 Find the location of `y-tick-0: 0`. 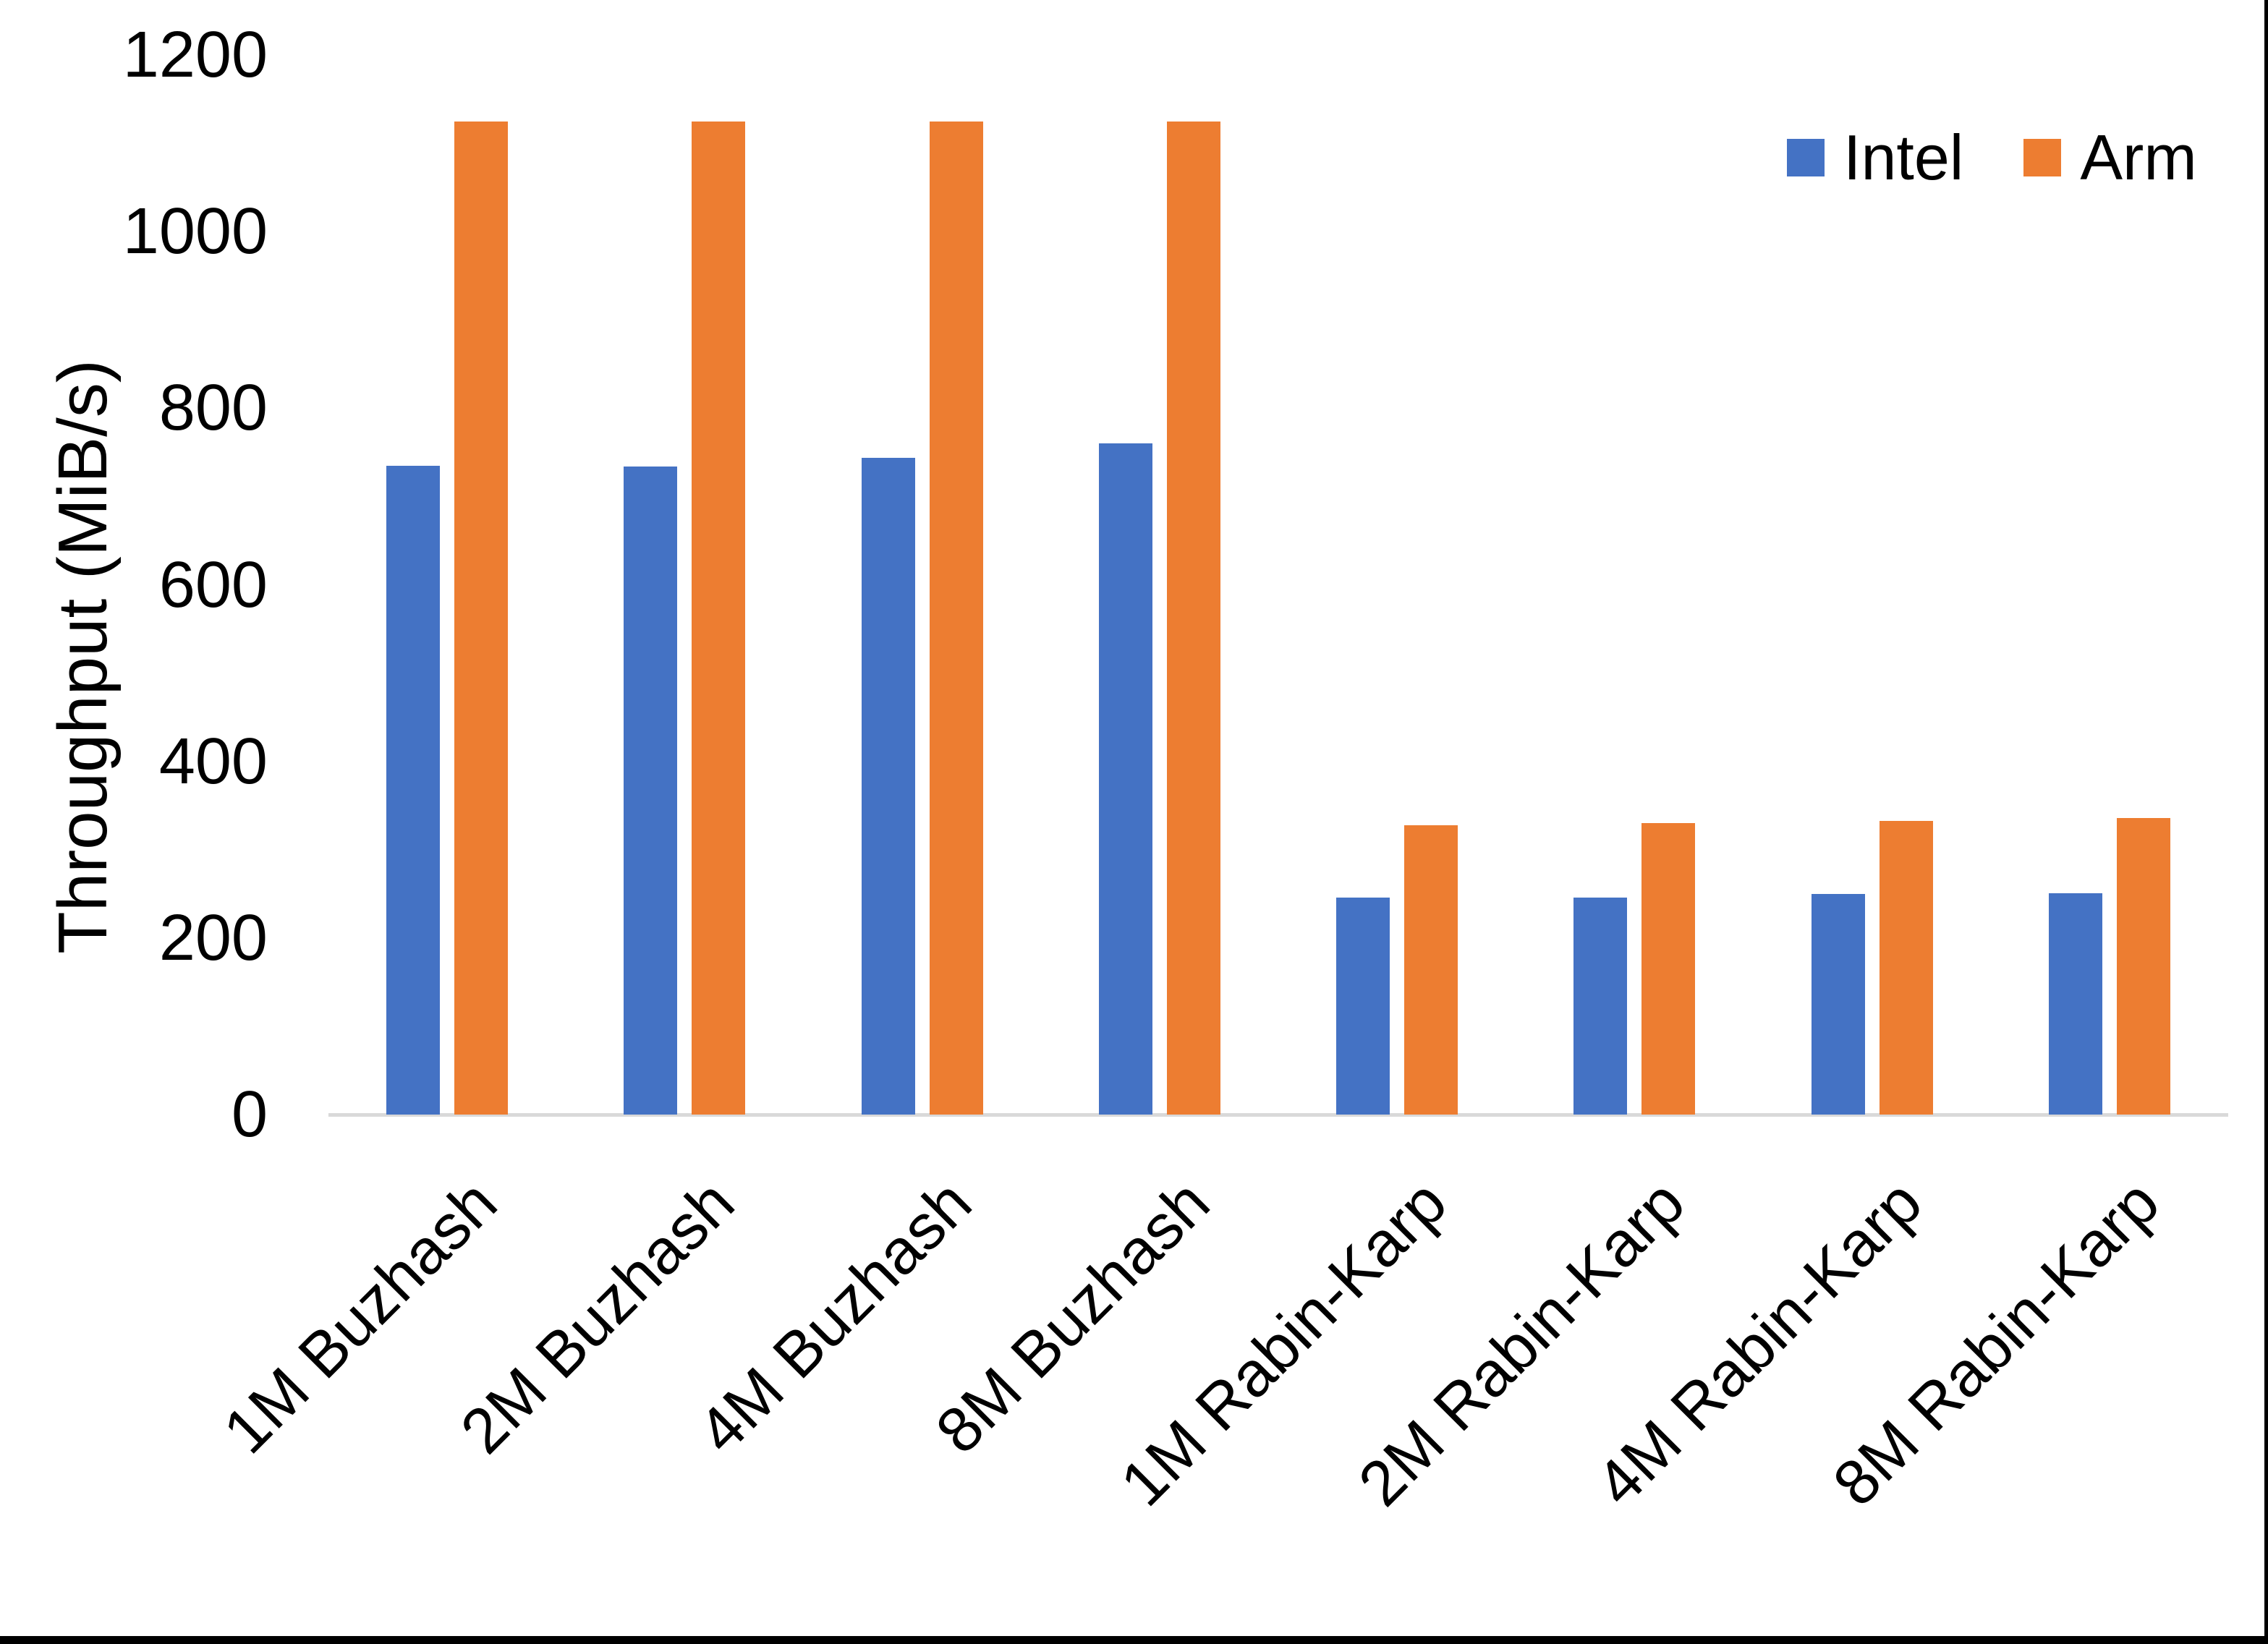

y-tick-0: 0 is located at coordinates (249, 1114).